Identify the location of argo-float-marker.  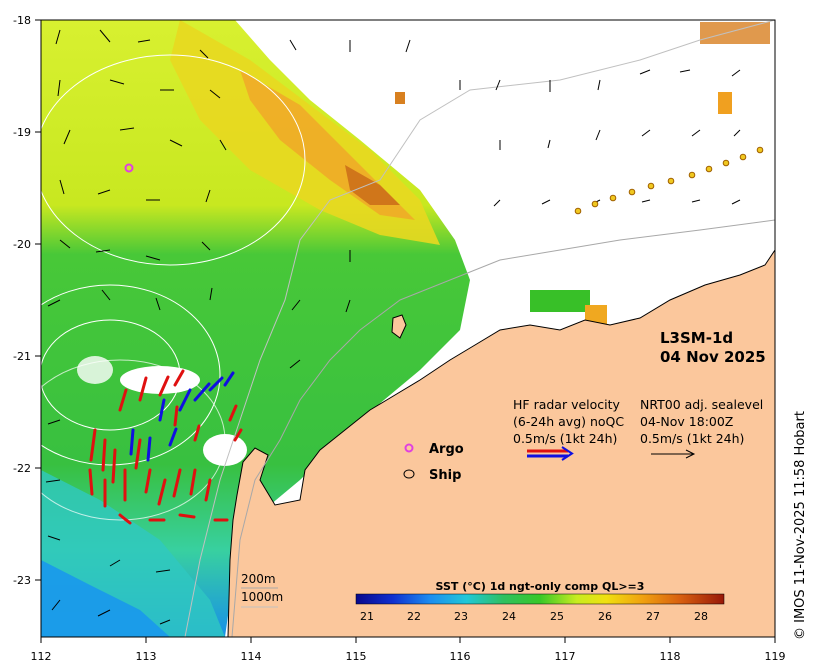
(129, 168).